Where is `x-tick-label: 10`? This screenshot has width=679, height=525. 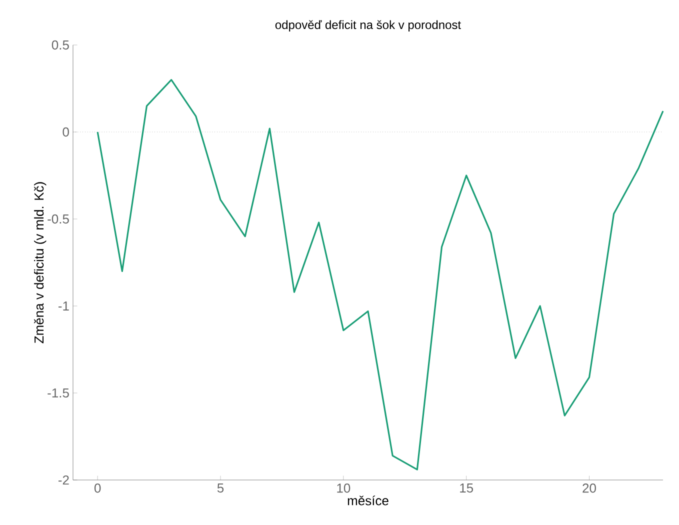
x-tick-label: 10 is located at coordinates (343, 488).